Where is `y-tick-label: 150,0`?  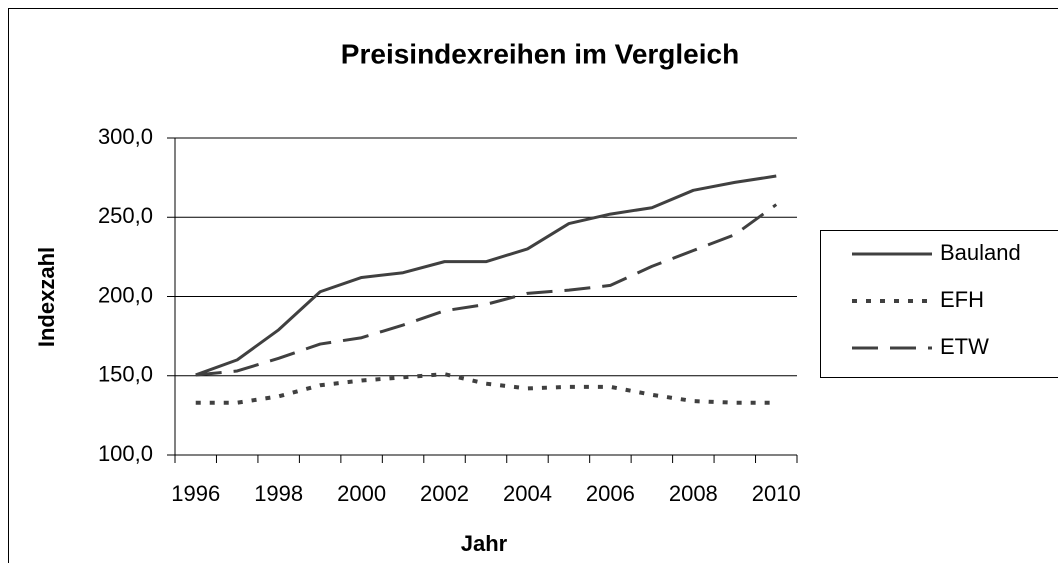
y-tick-label: 150,0 is located at coordinates (125, 374).